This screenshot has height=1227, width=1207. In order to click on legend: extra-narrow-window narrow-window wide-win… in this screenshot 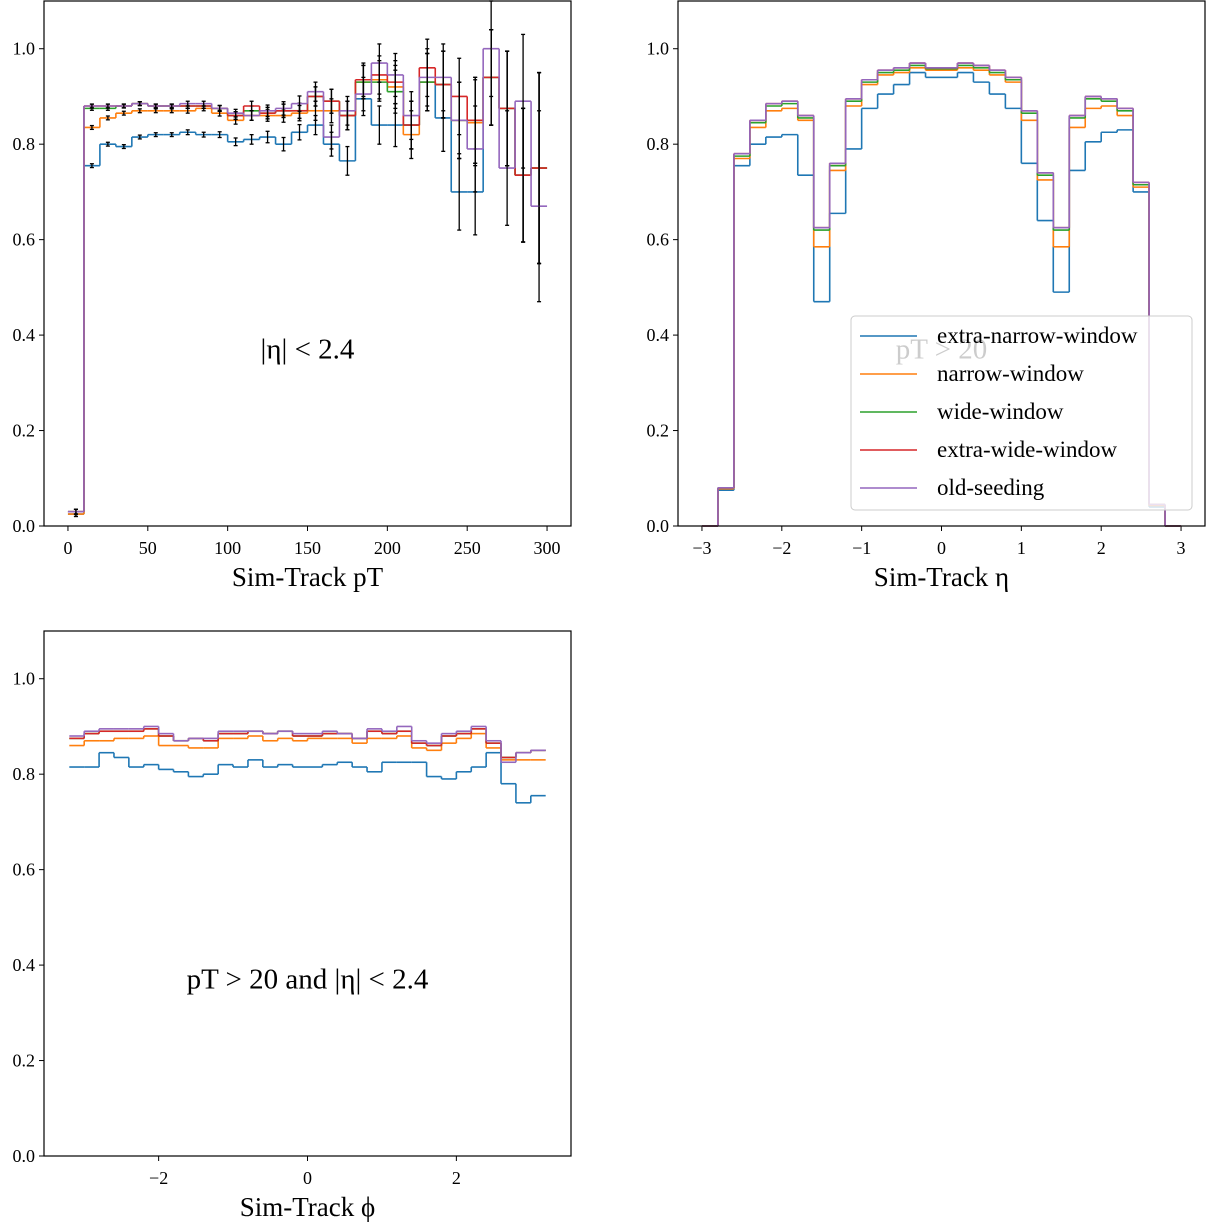, I will do `click(1021, 413)`.